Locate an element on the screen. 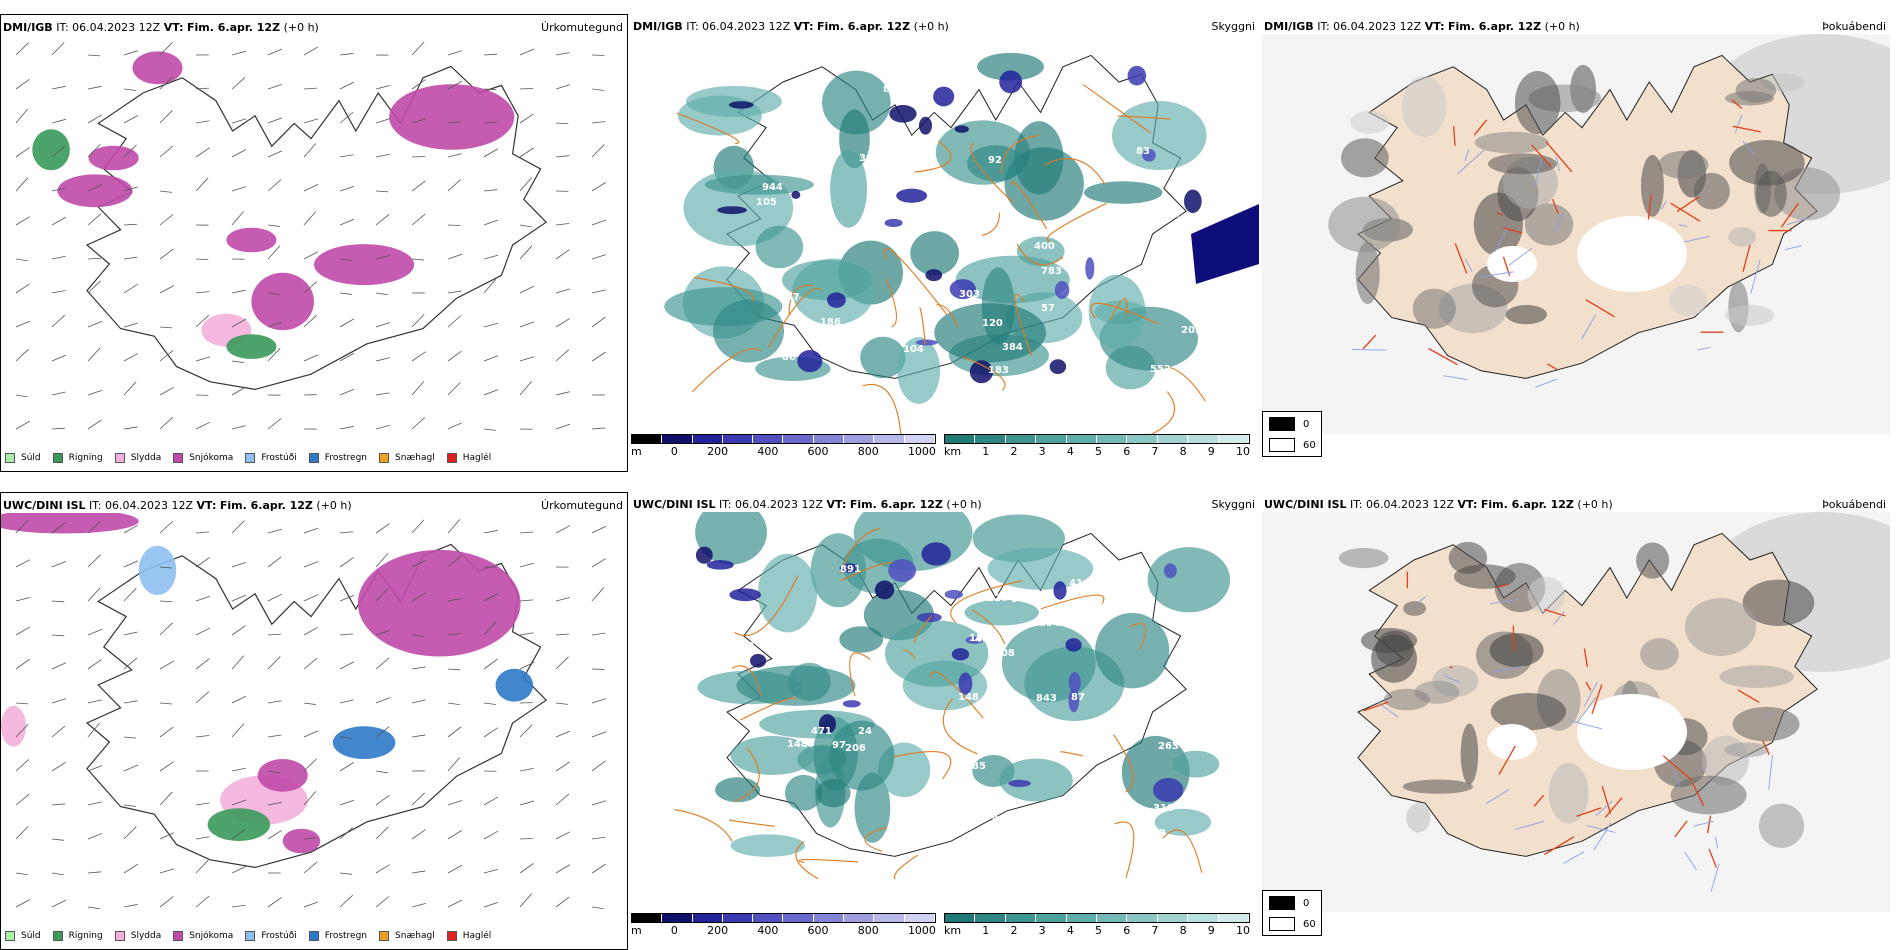  cloud-base-label: 40 is located at coordinates (982, 639).